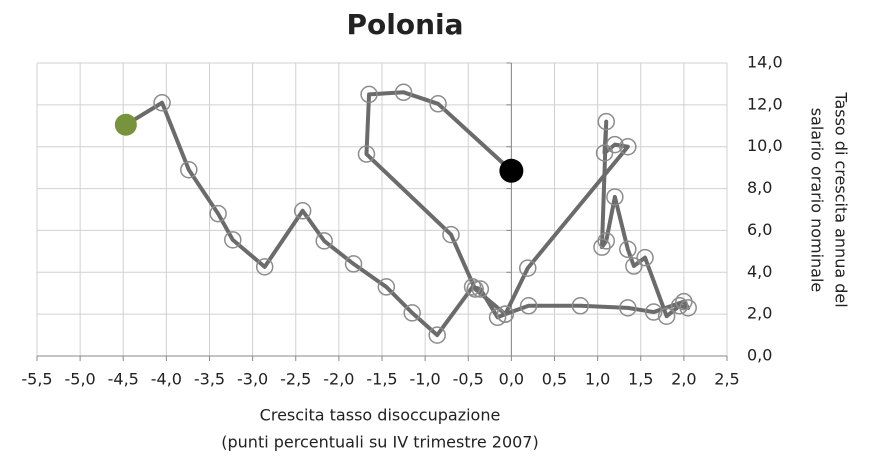 This screenshot has height=464, width=875. What do you see at coordinates (759, 187) in the screenshot?
I see `y-tick-label: 8,0` at bounding box center [759, 187].